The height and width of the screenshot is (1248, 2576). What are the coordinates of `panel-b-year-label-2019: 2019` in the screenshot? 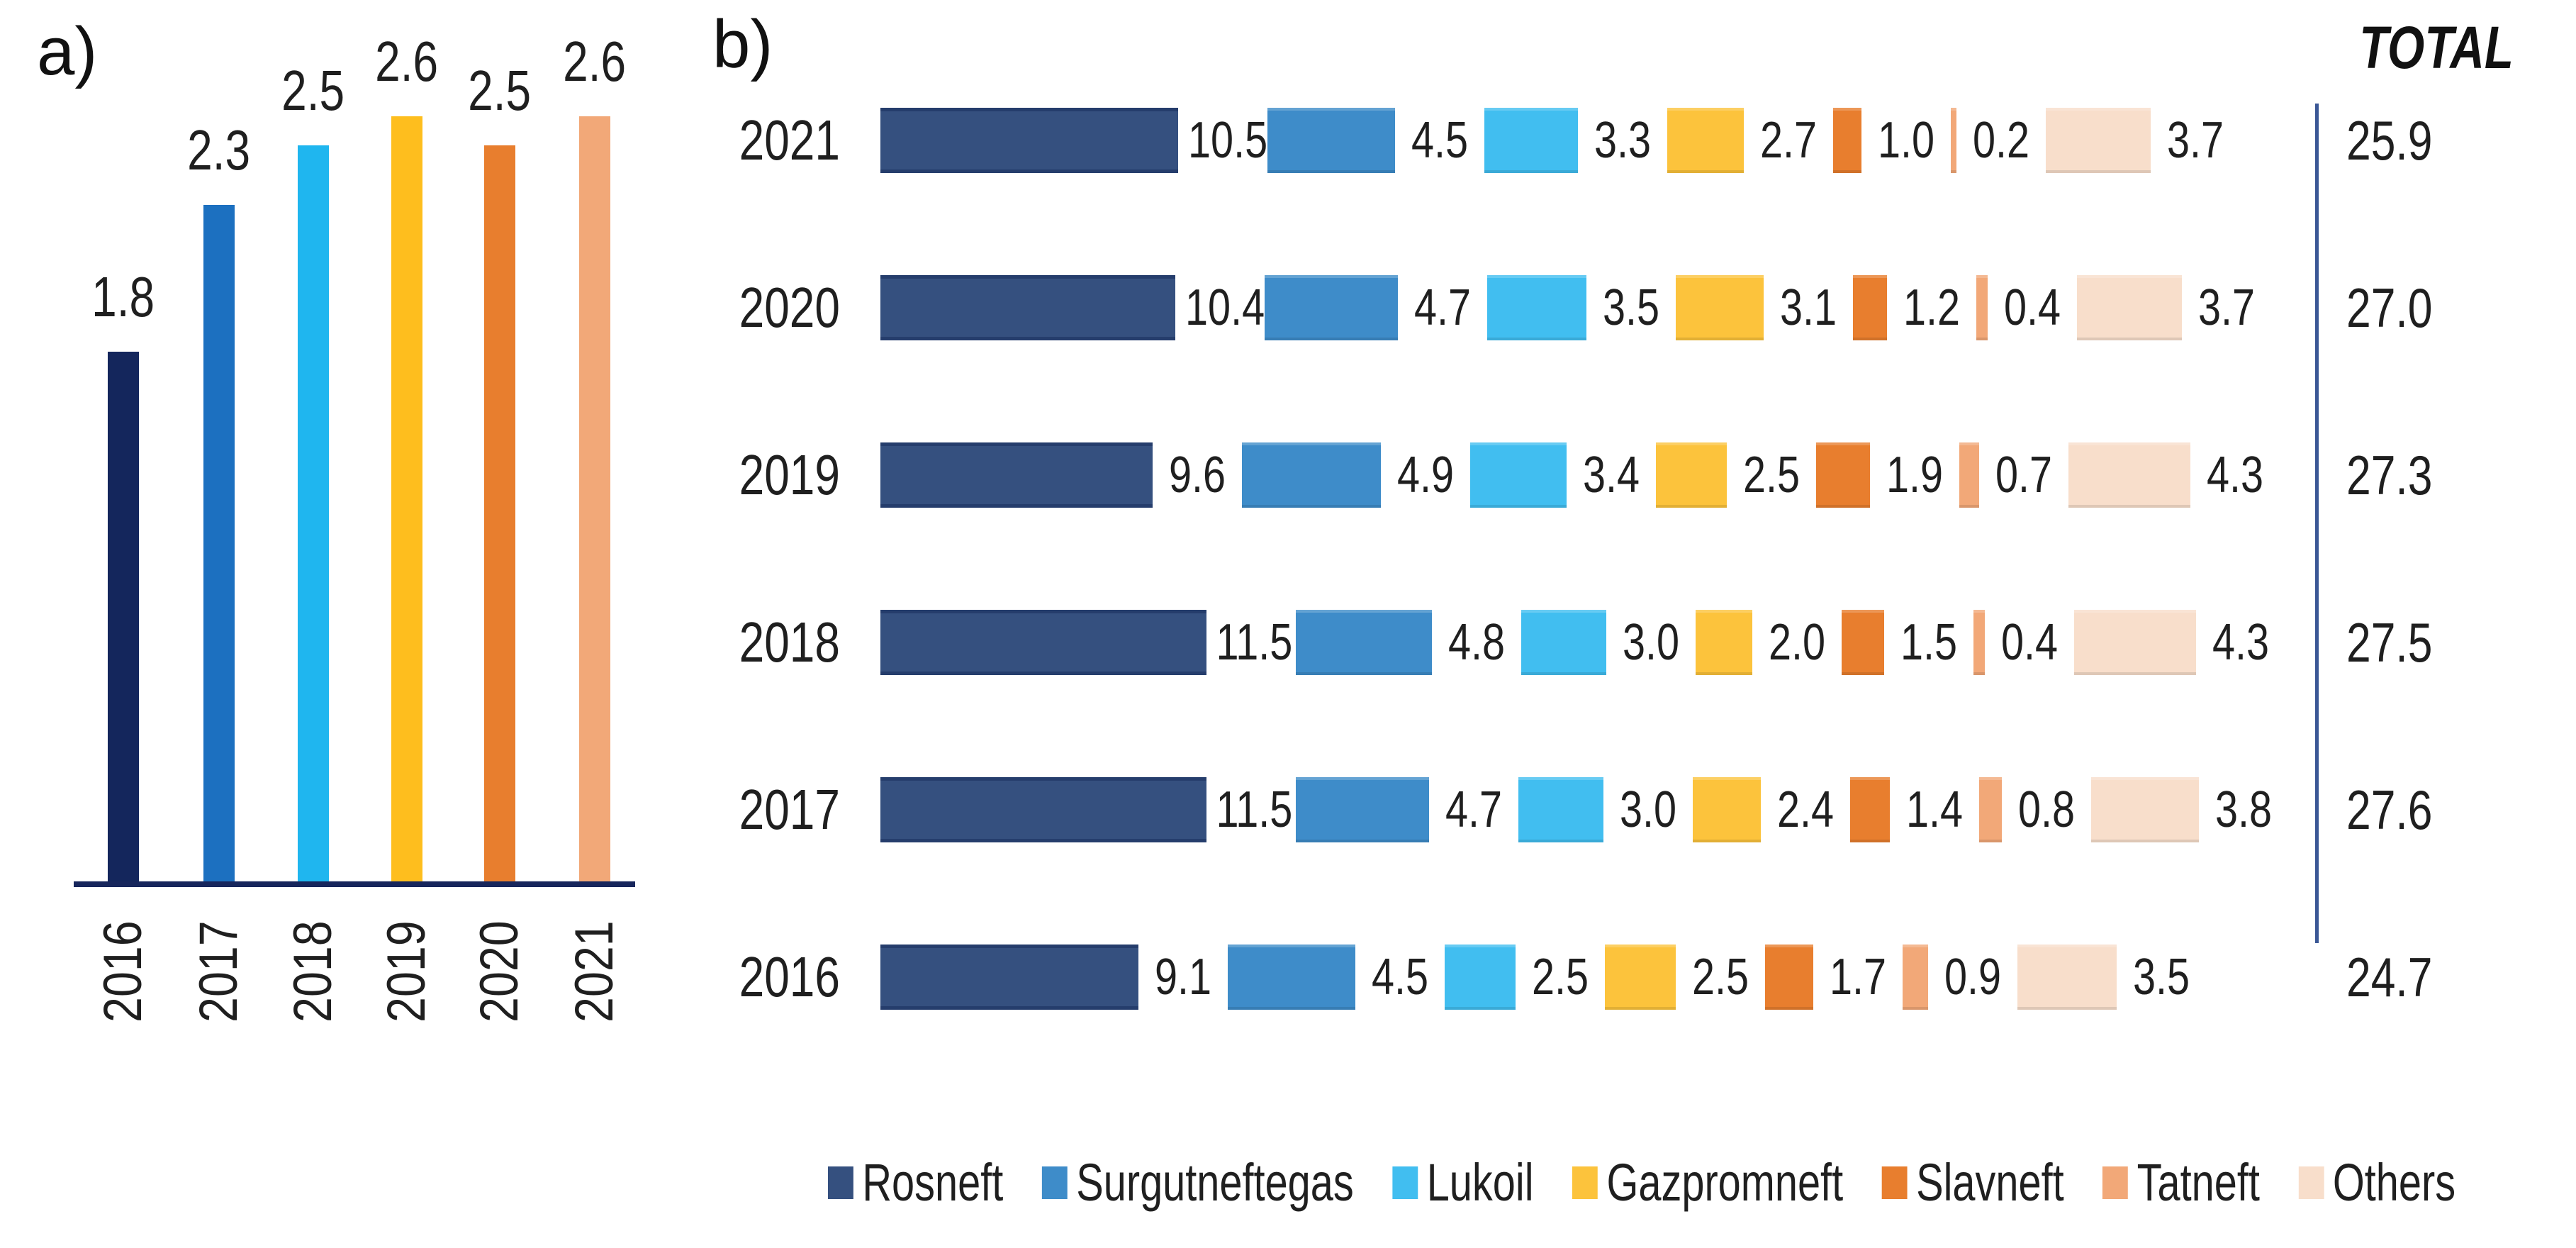 It's located at (756, 475).